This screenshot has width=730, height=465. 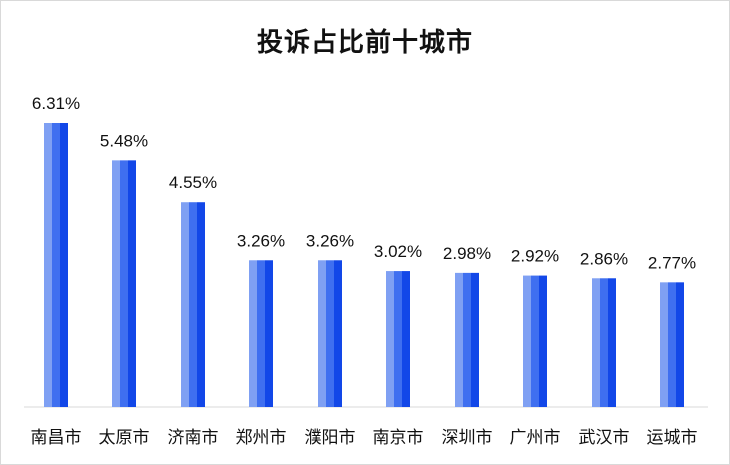 I want to click on category-label: 运城市, so click(x=672, y=438).